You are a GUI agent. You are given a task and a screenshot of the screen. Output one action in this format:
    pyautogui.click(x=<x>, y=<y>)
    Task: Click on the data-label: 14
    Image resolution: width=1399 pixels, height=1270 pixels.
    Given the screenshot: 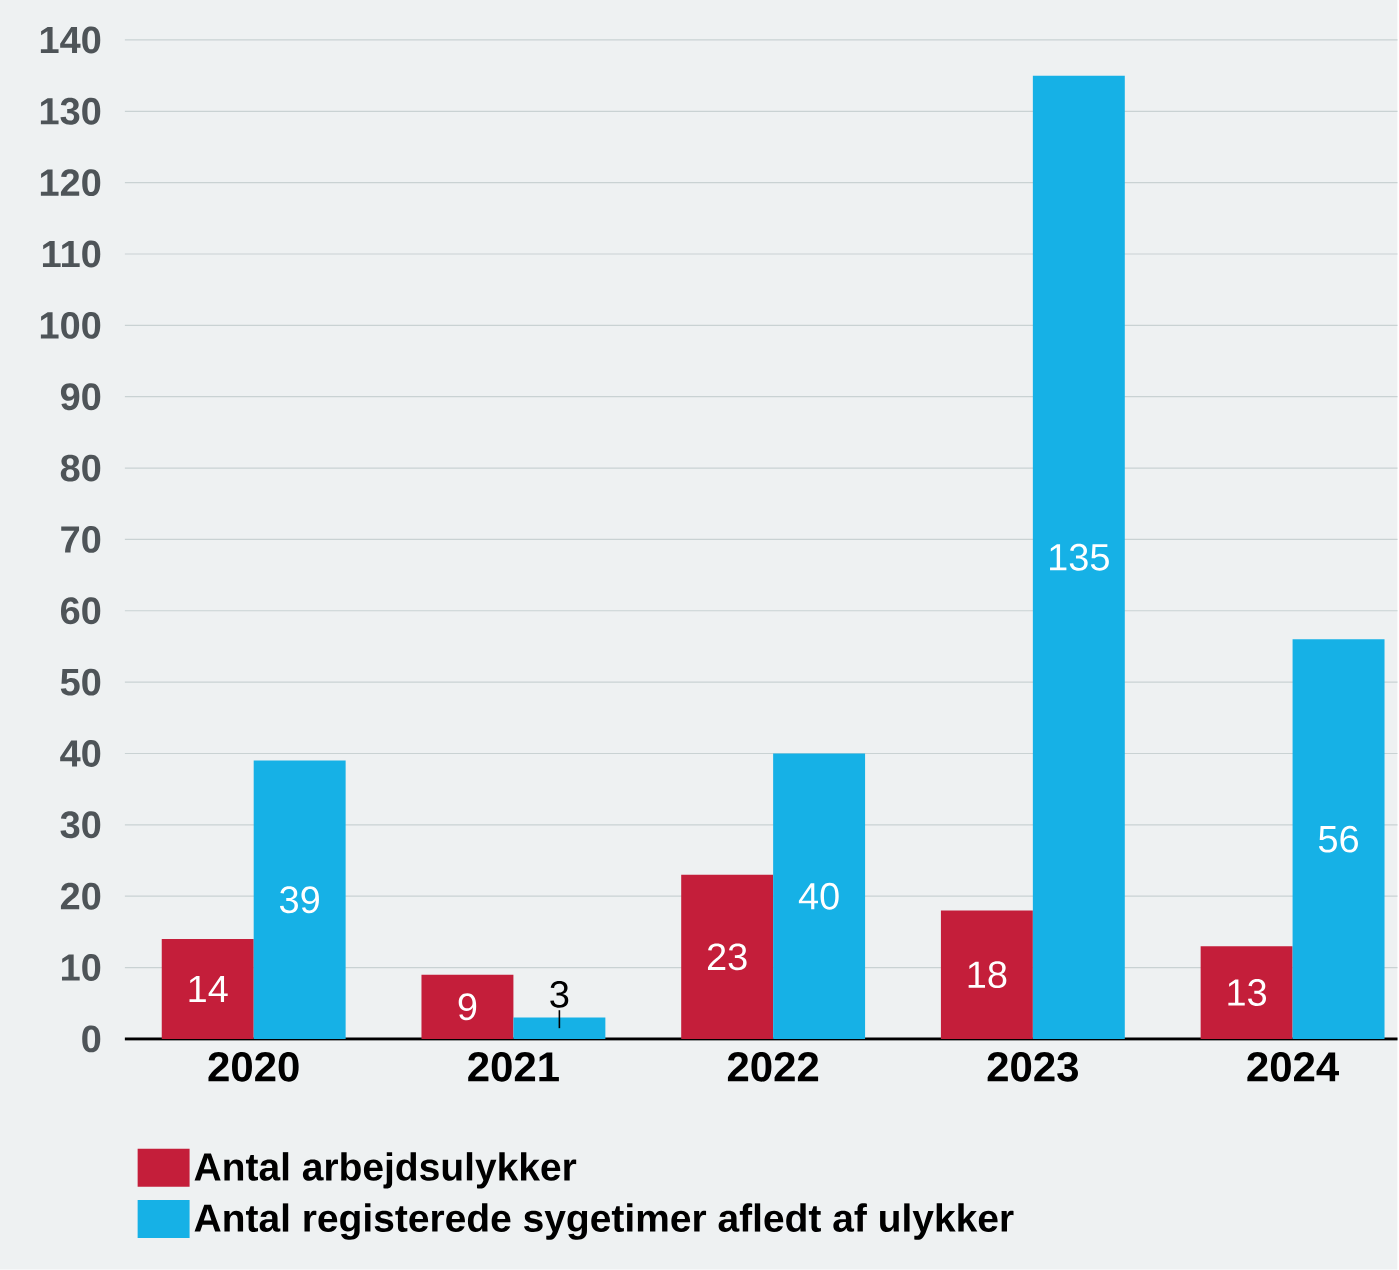 What is the action you would take?
    pyautogui.click(x=208, y=989)
    